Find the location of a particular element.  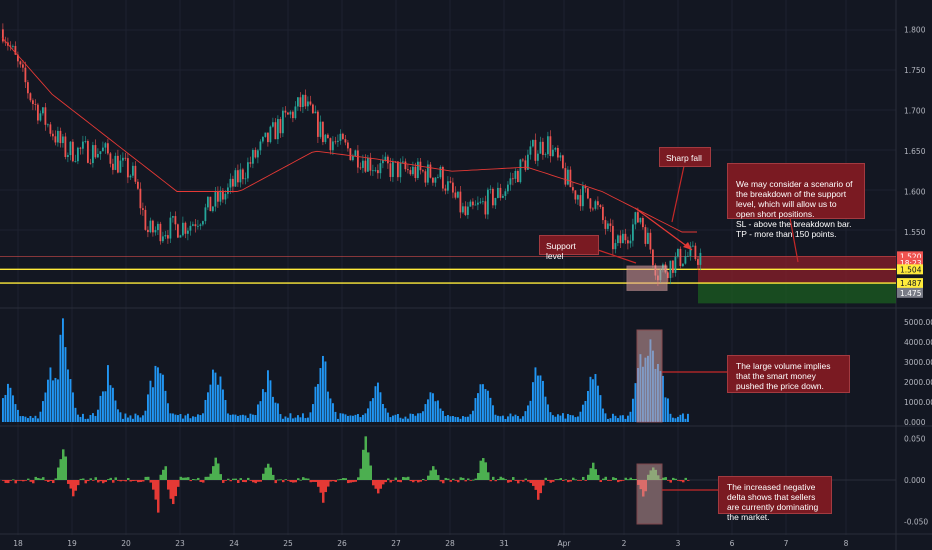

price-label-text: 1.487 is located at coordinates (911, 283).